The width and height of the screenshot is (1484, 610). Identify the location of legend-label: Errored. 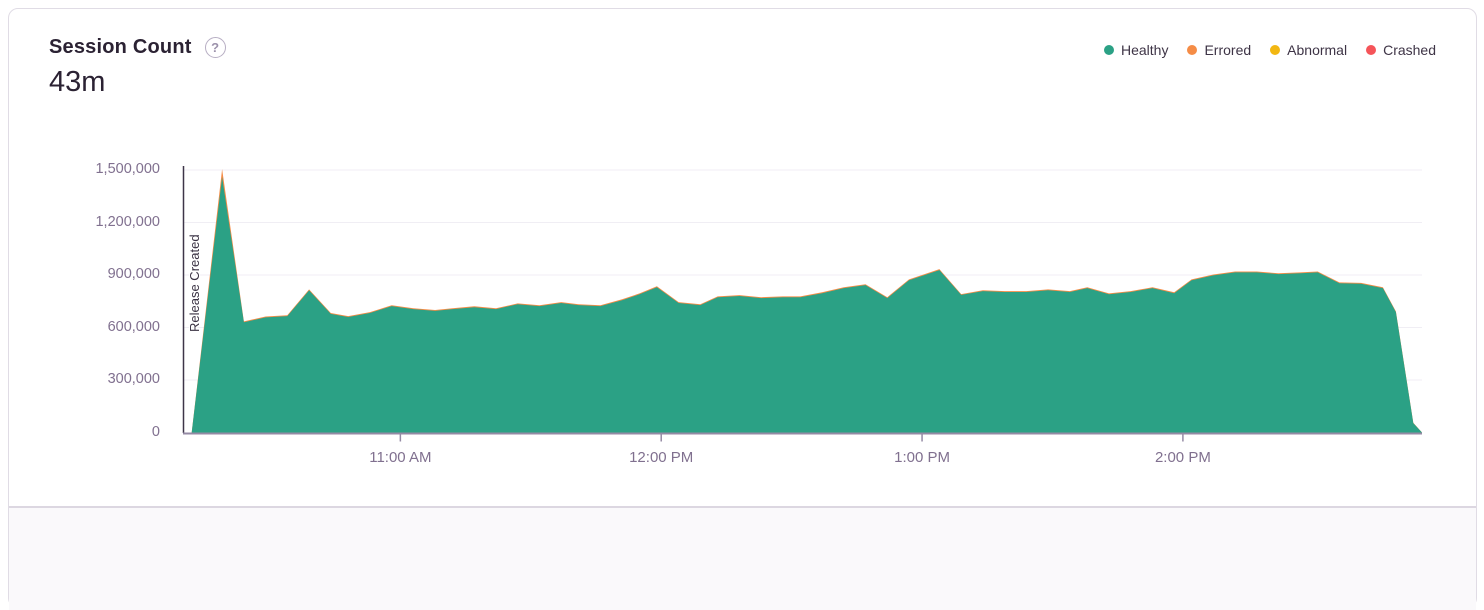
(1228, 50).